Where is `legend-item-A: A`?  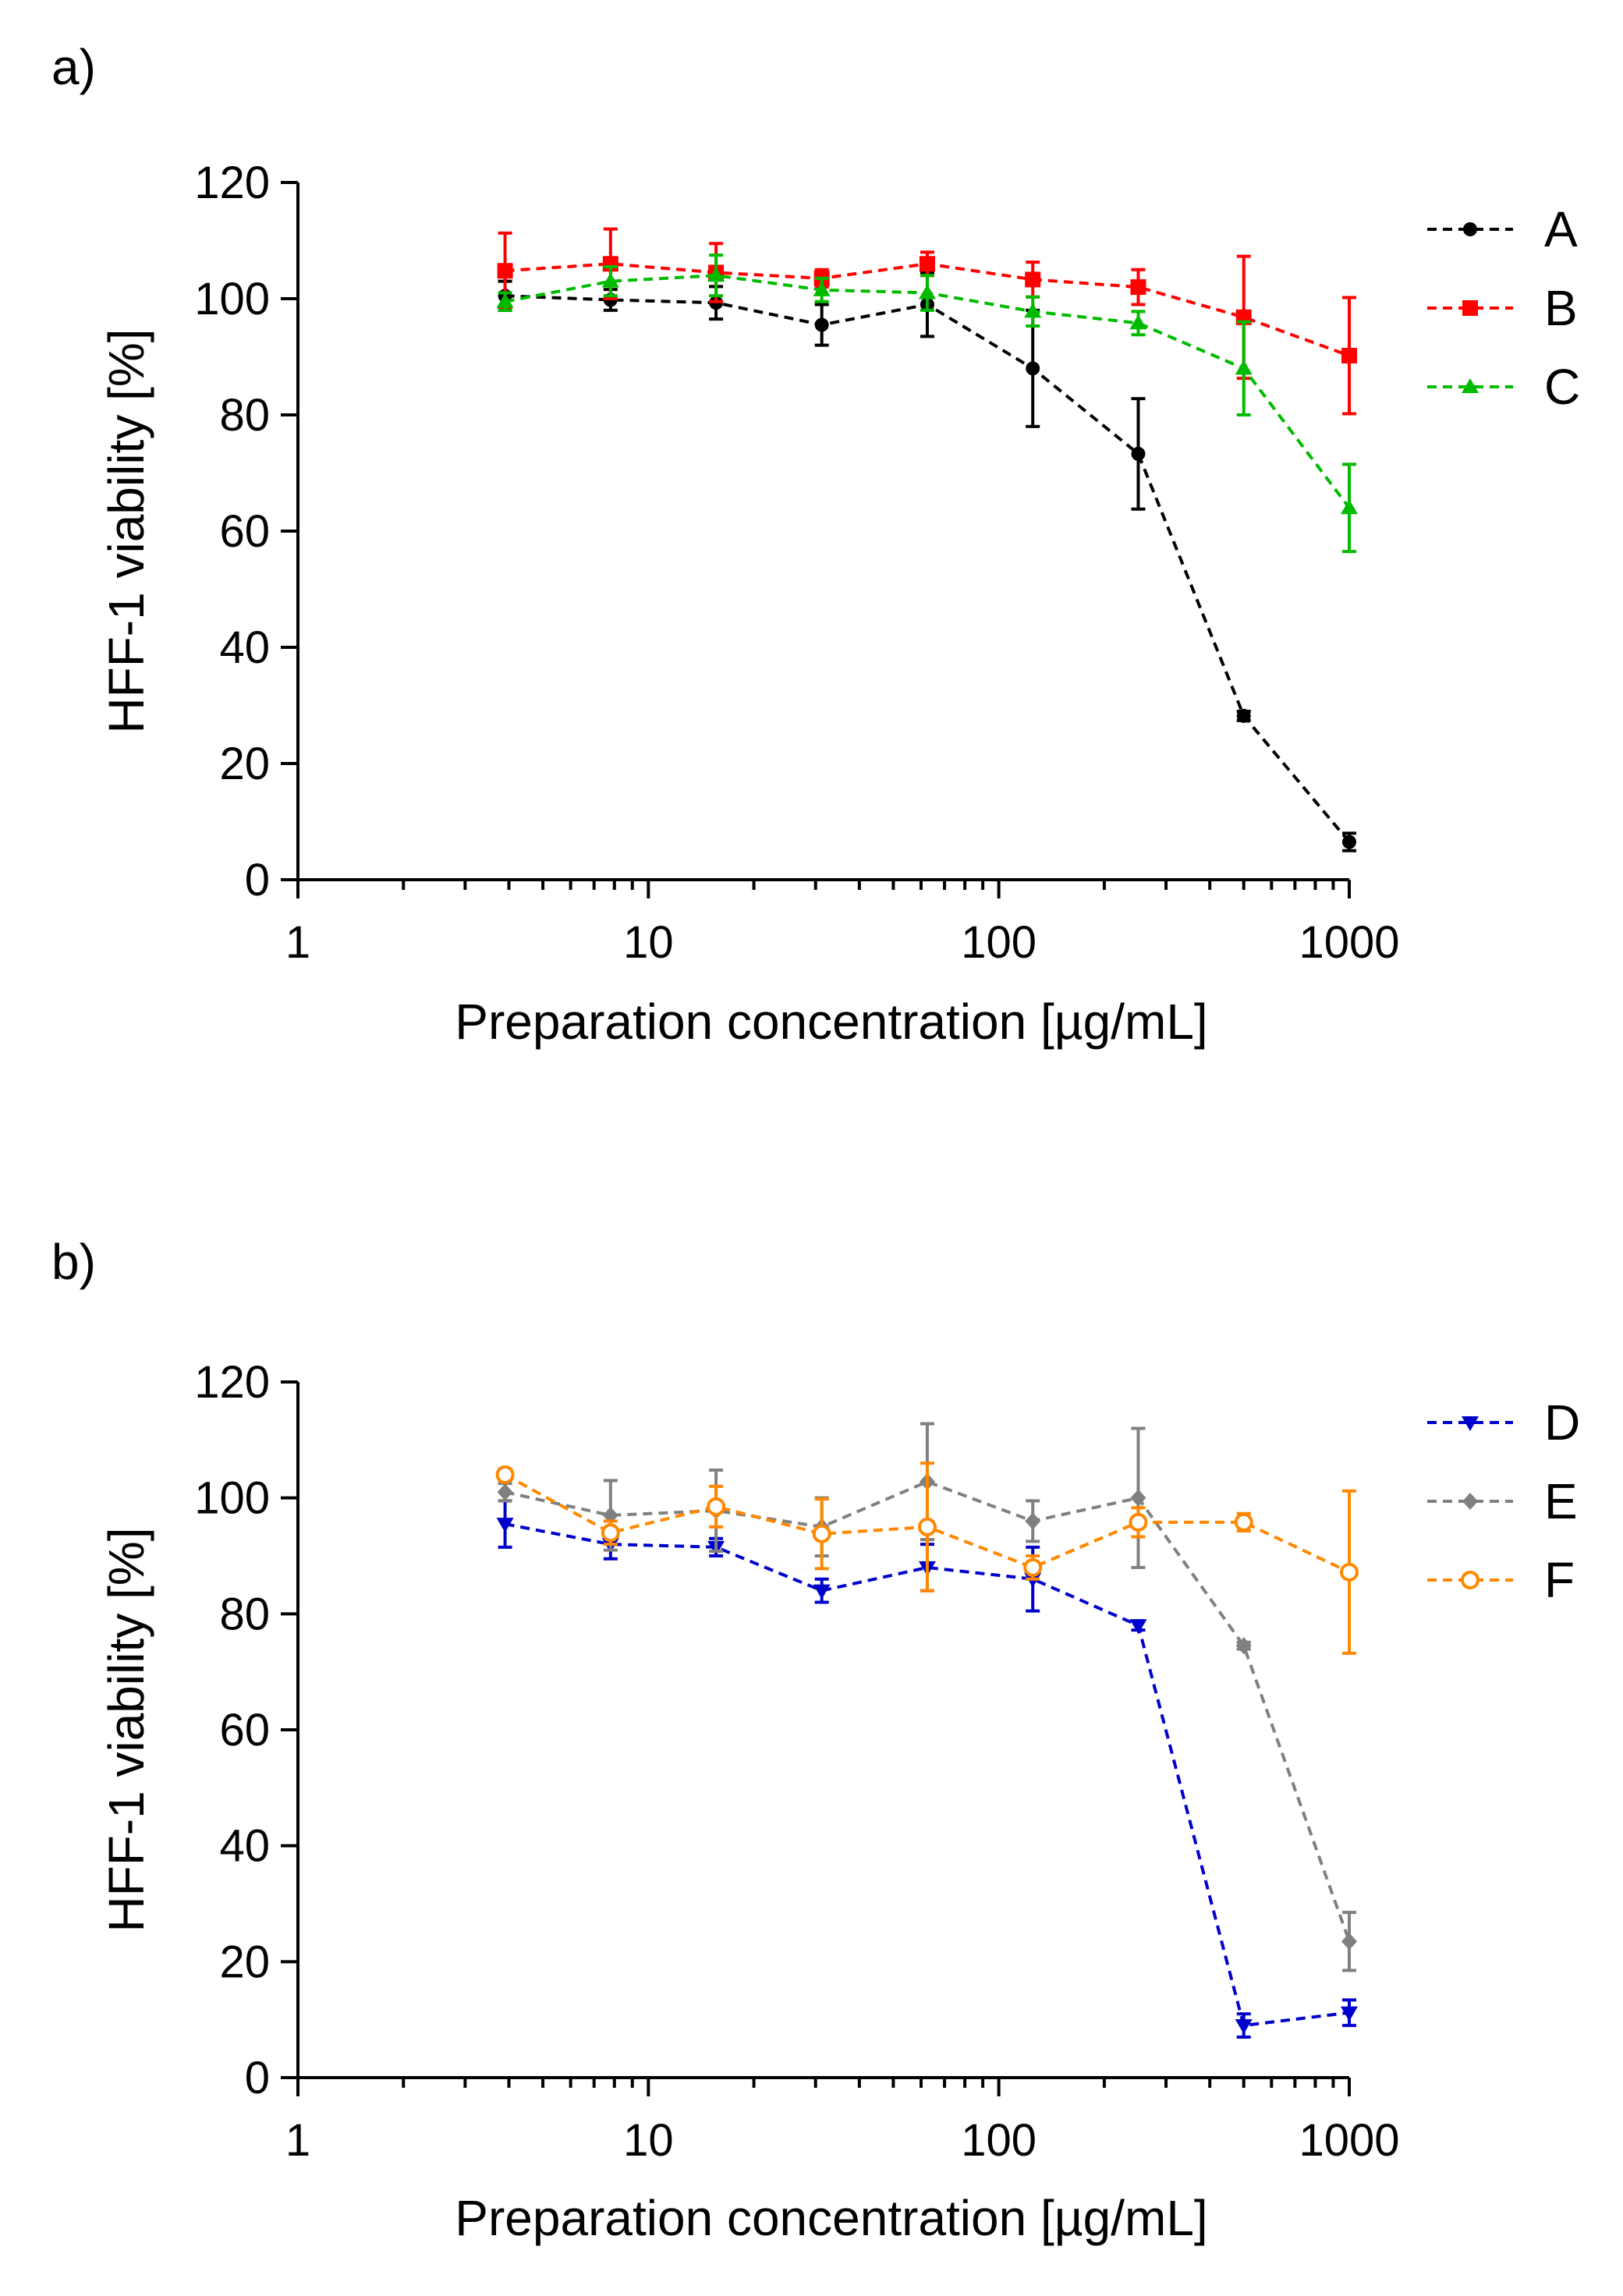
legend-item-A: A is located at coordinates (1502, 229).